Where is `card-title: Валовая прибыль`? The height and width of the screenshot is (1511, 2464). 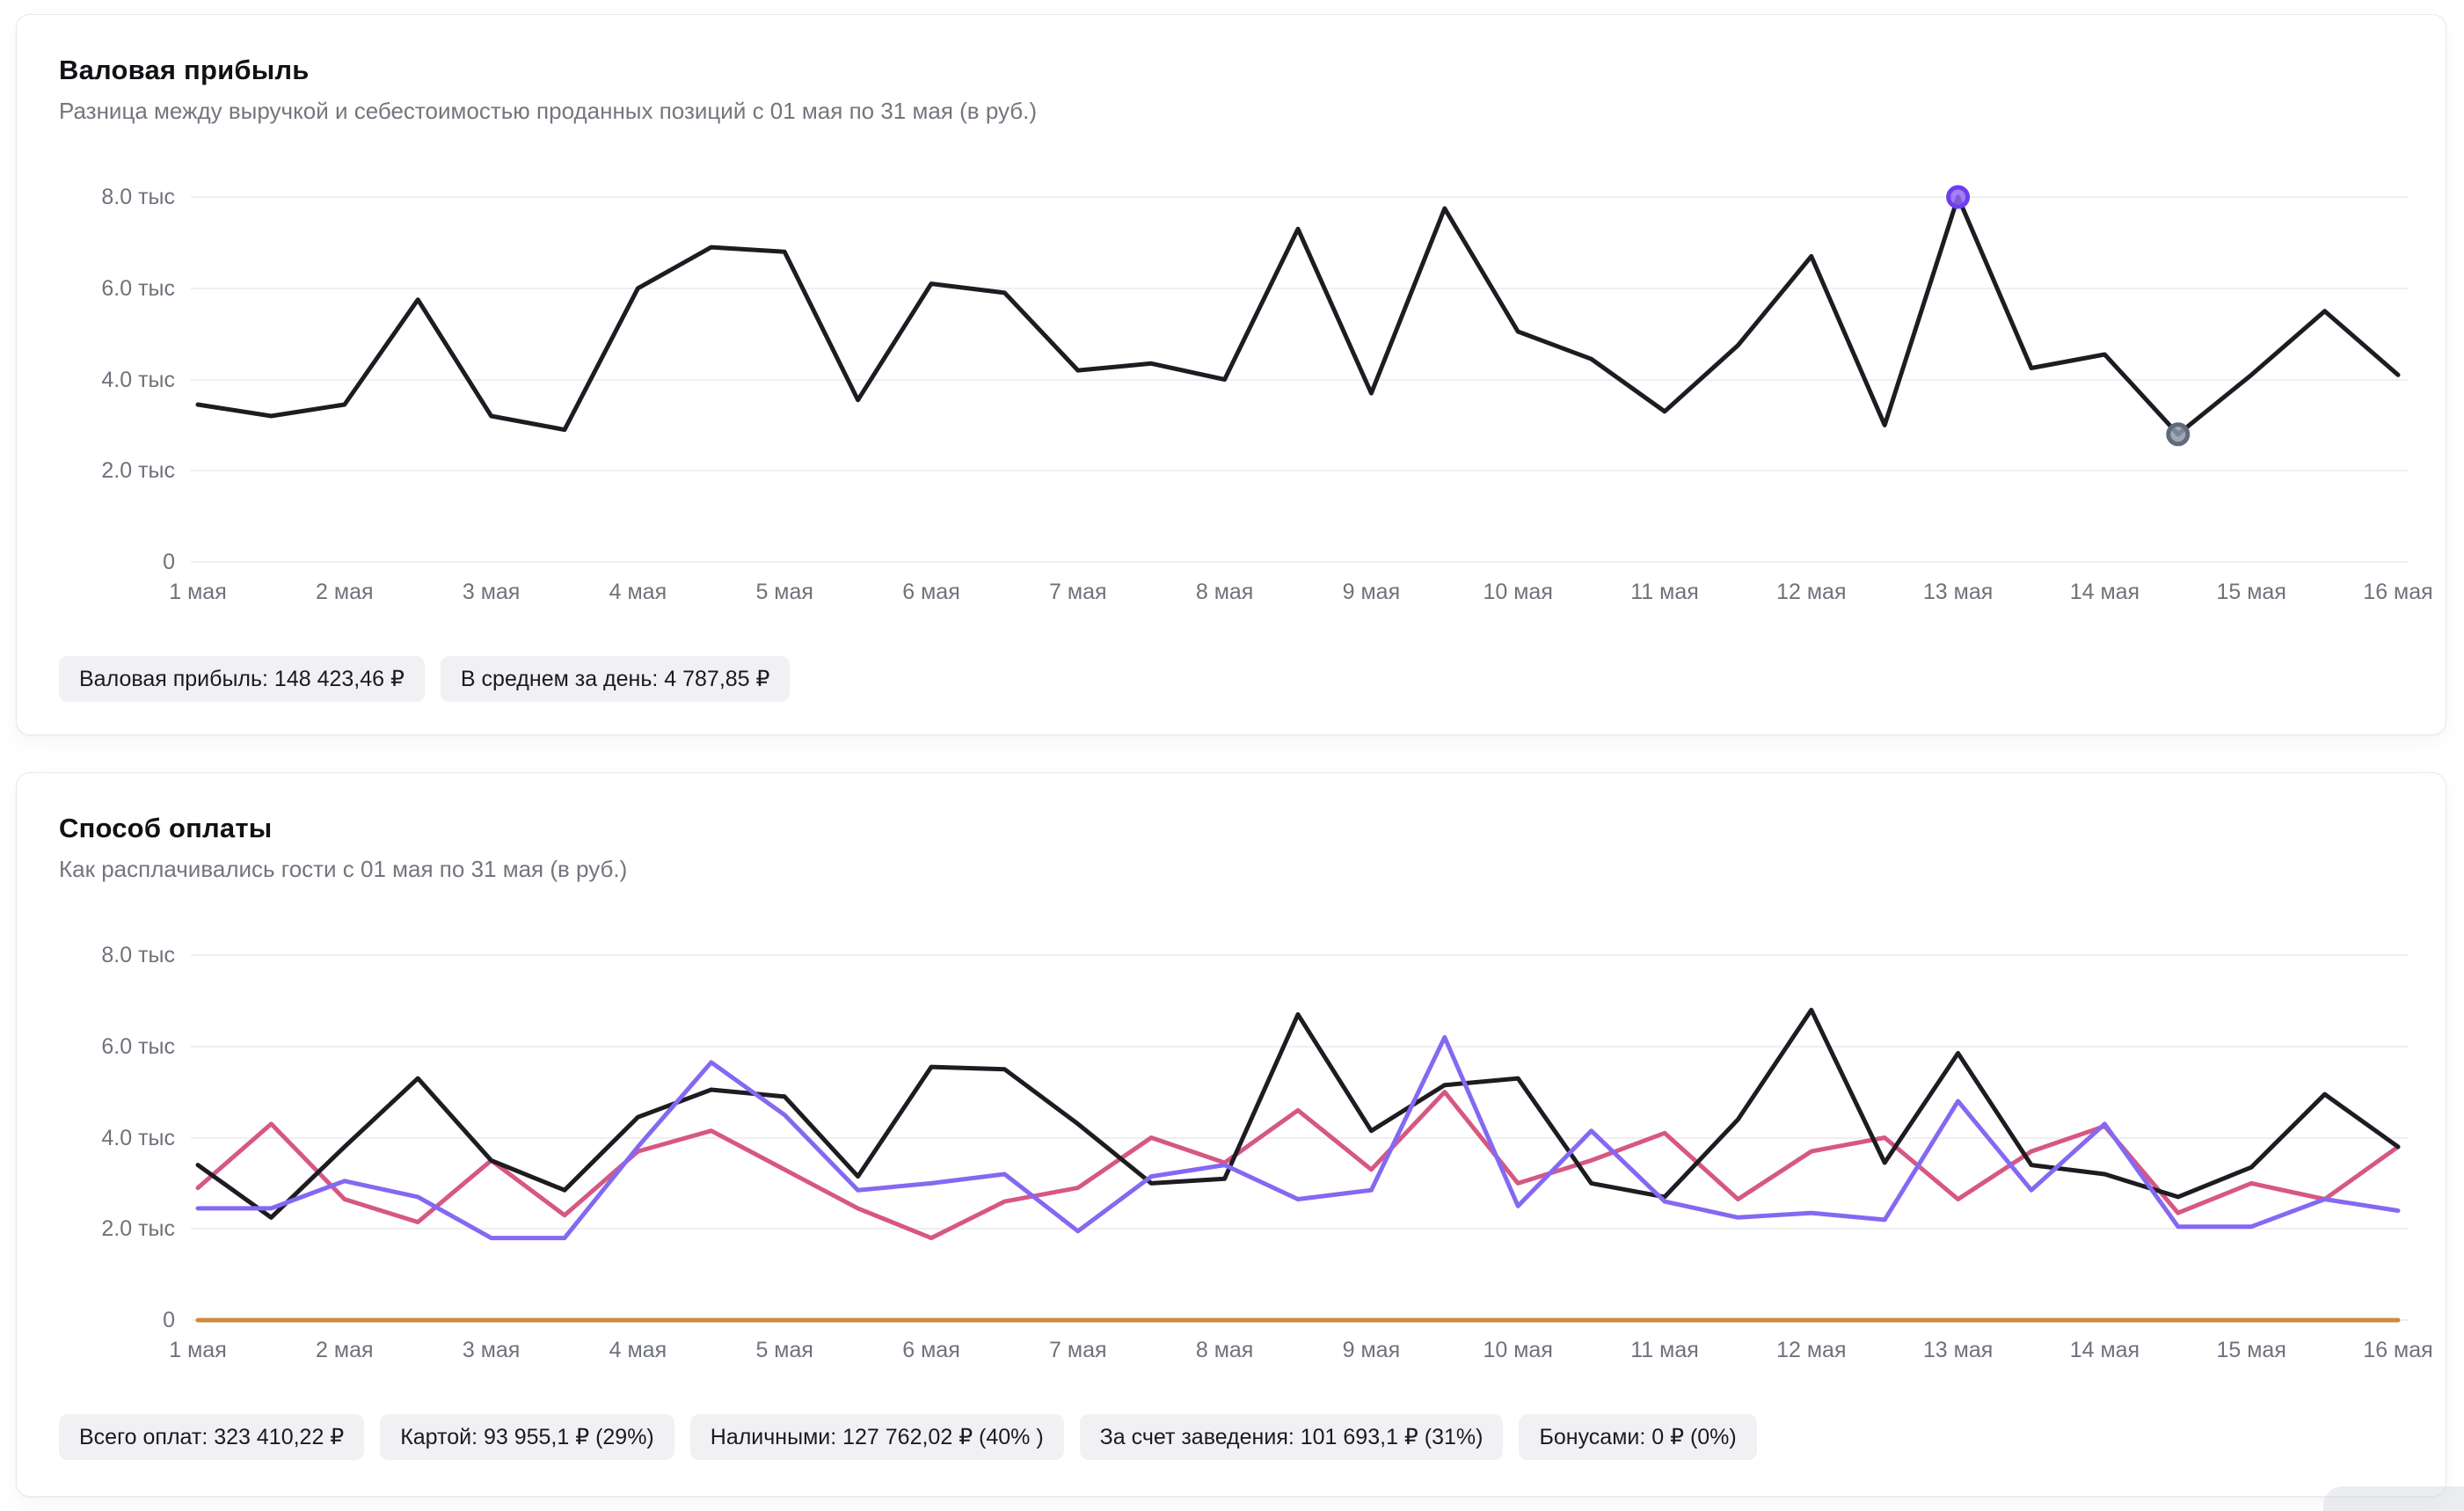 card-title: Валовая прибыль is located at coordinates (184, 70).